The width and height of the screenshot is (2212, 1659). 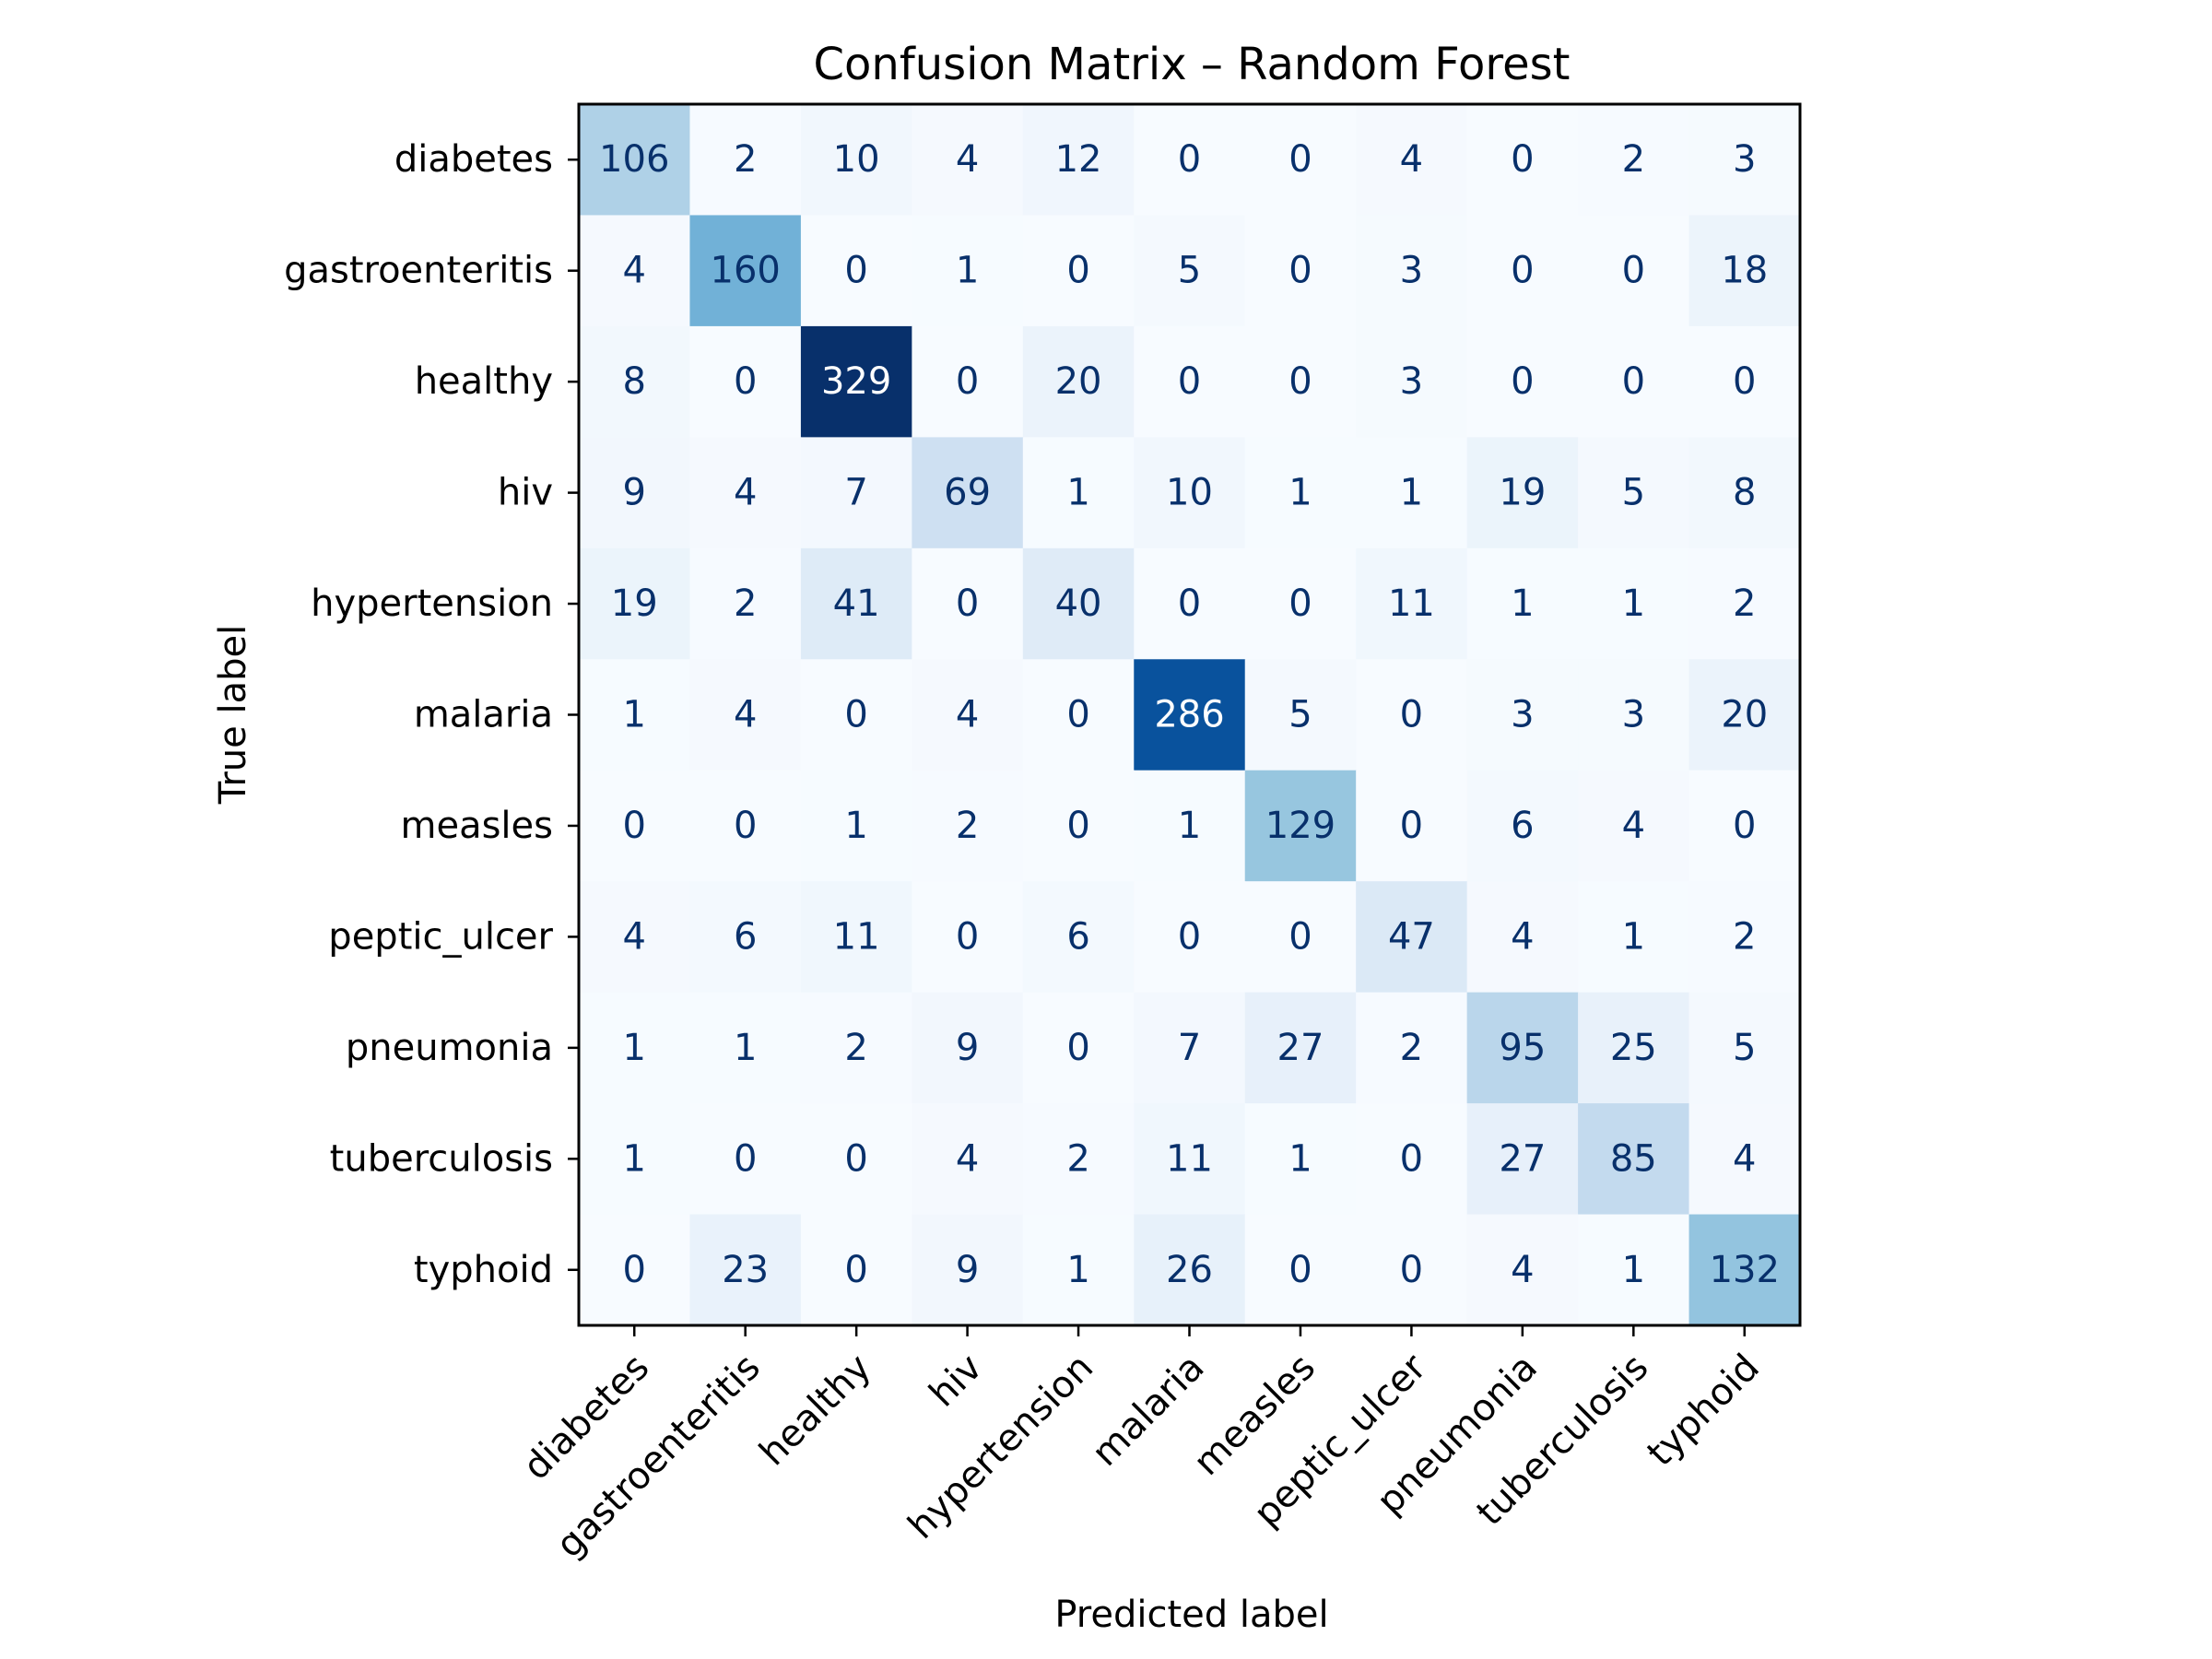 I want to click on y-tick-label: malaria, so click(x=483, y=715).